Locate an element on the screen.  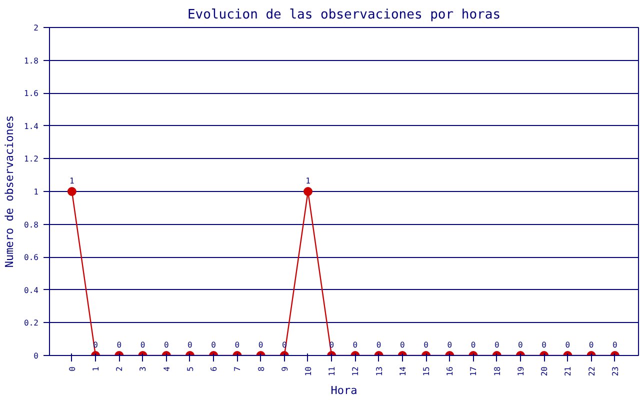
x-tick-label: 1 is located at coordinates (96, 369).